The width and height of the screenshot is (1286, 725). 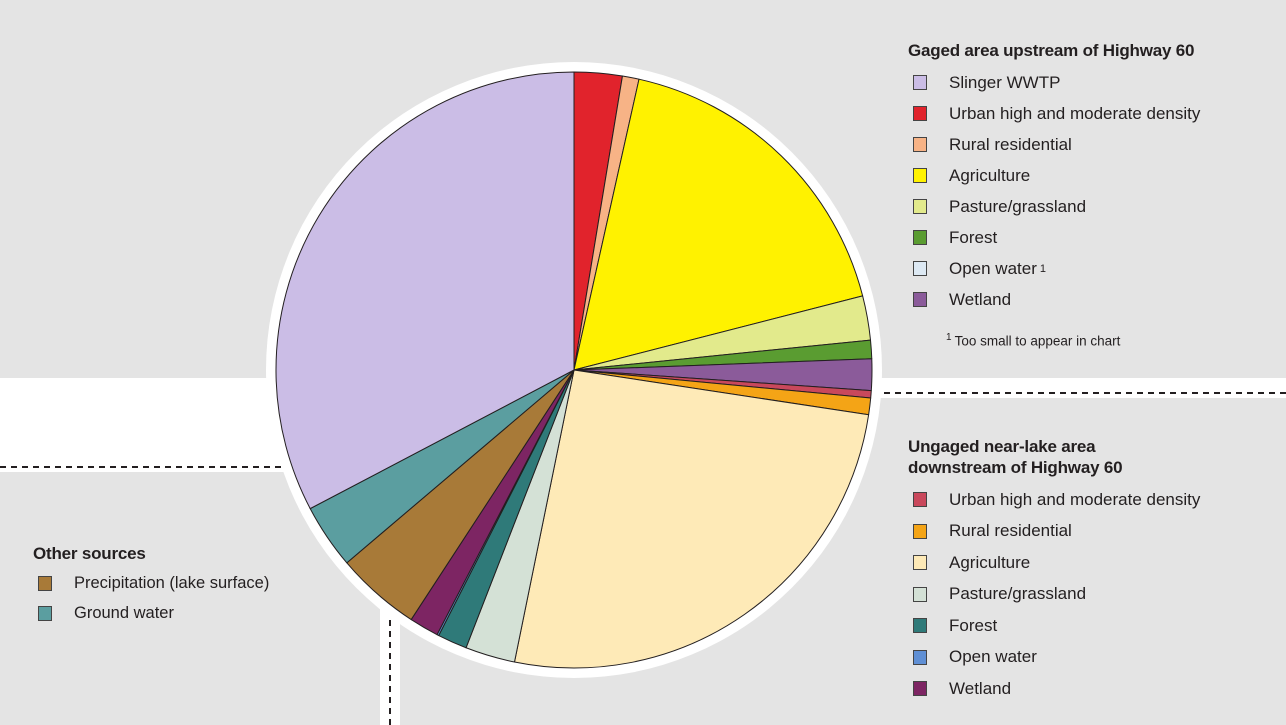 I want to click on legend-other-items: Precipitation (lake surface) Ground water, so click(x=151, y=598).